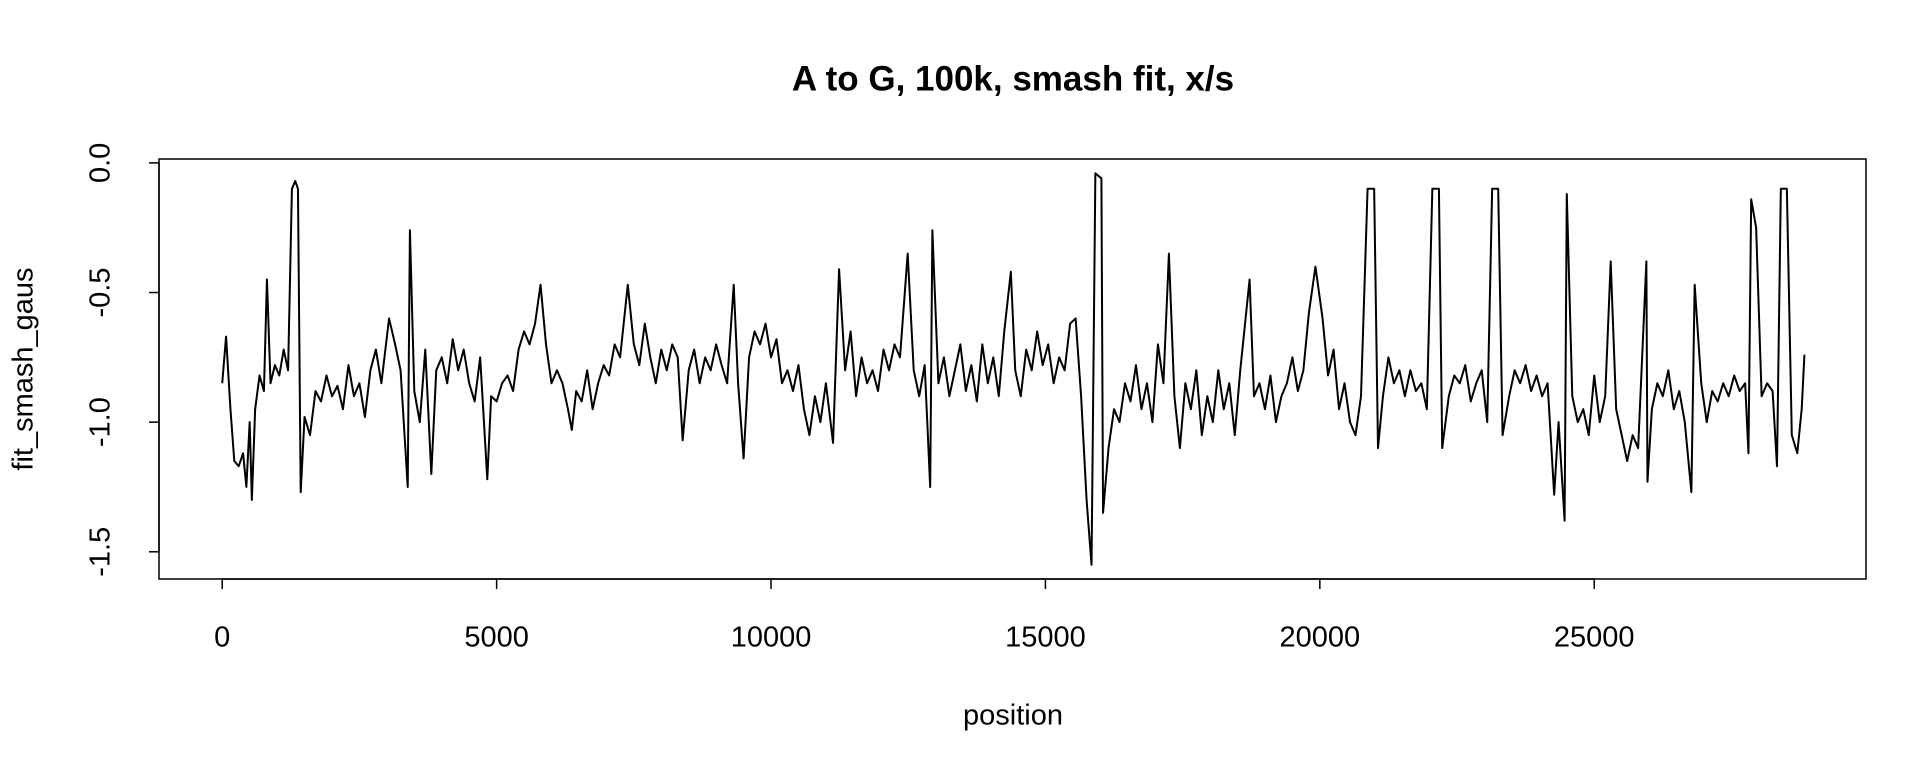 The width and height of the screenshot is (1920, 773). I want to click on x-tick-label: 20000, so click(1320, 638).